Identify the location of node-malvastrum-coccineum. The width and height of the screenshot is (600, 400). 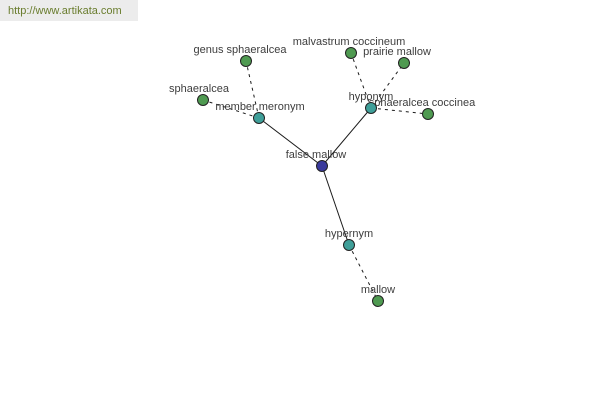
(351, 53).